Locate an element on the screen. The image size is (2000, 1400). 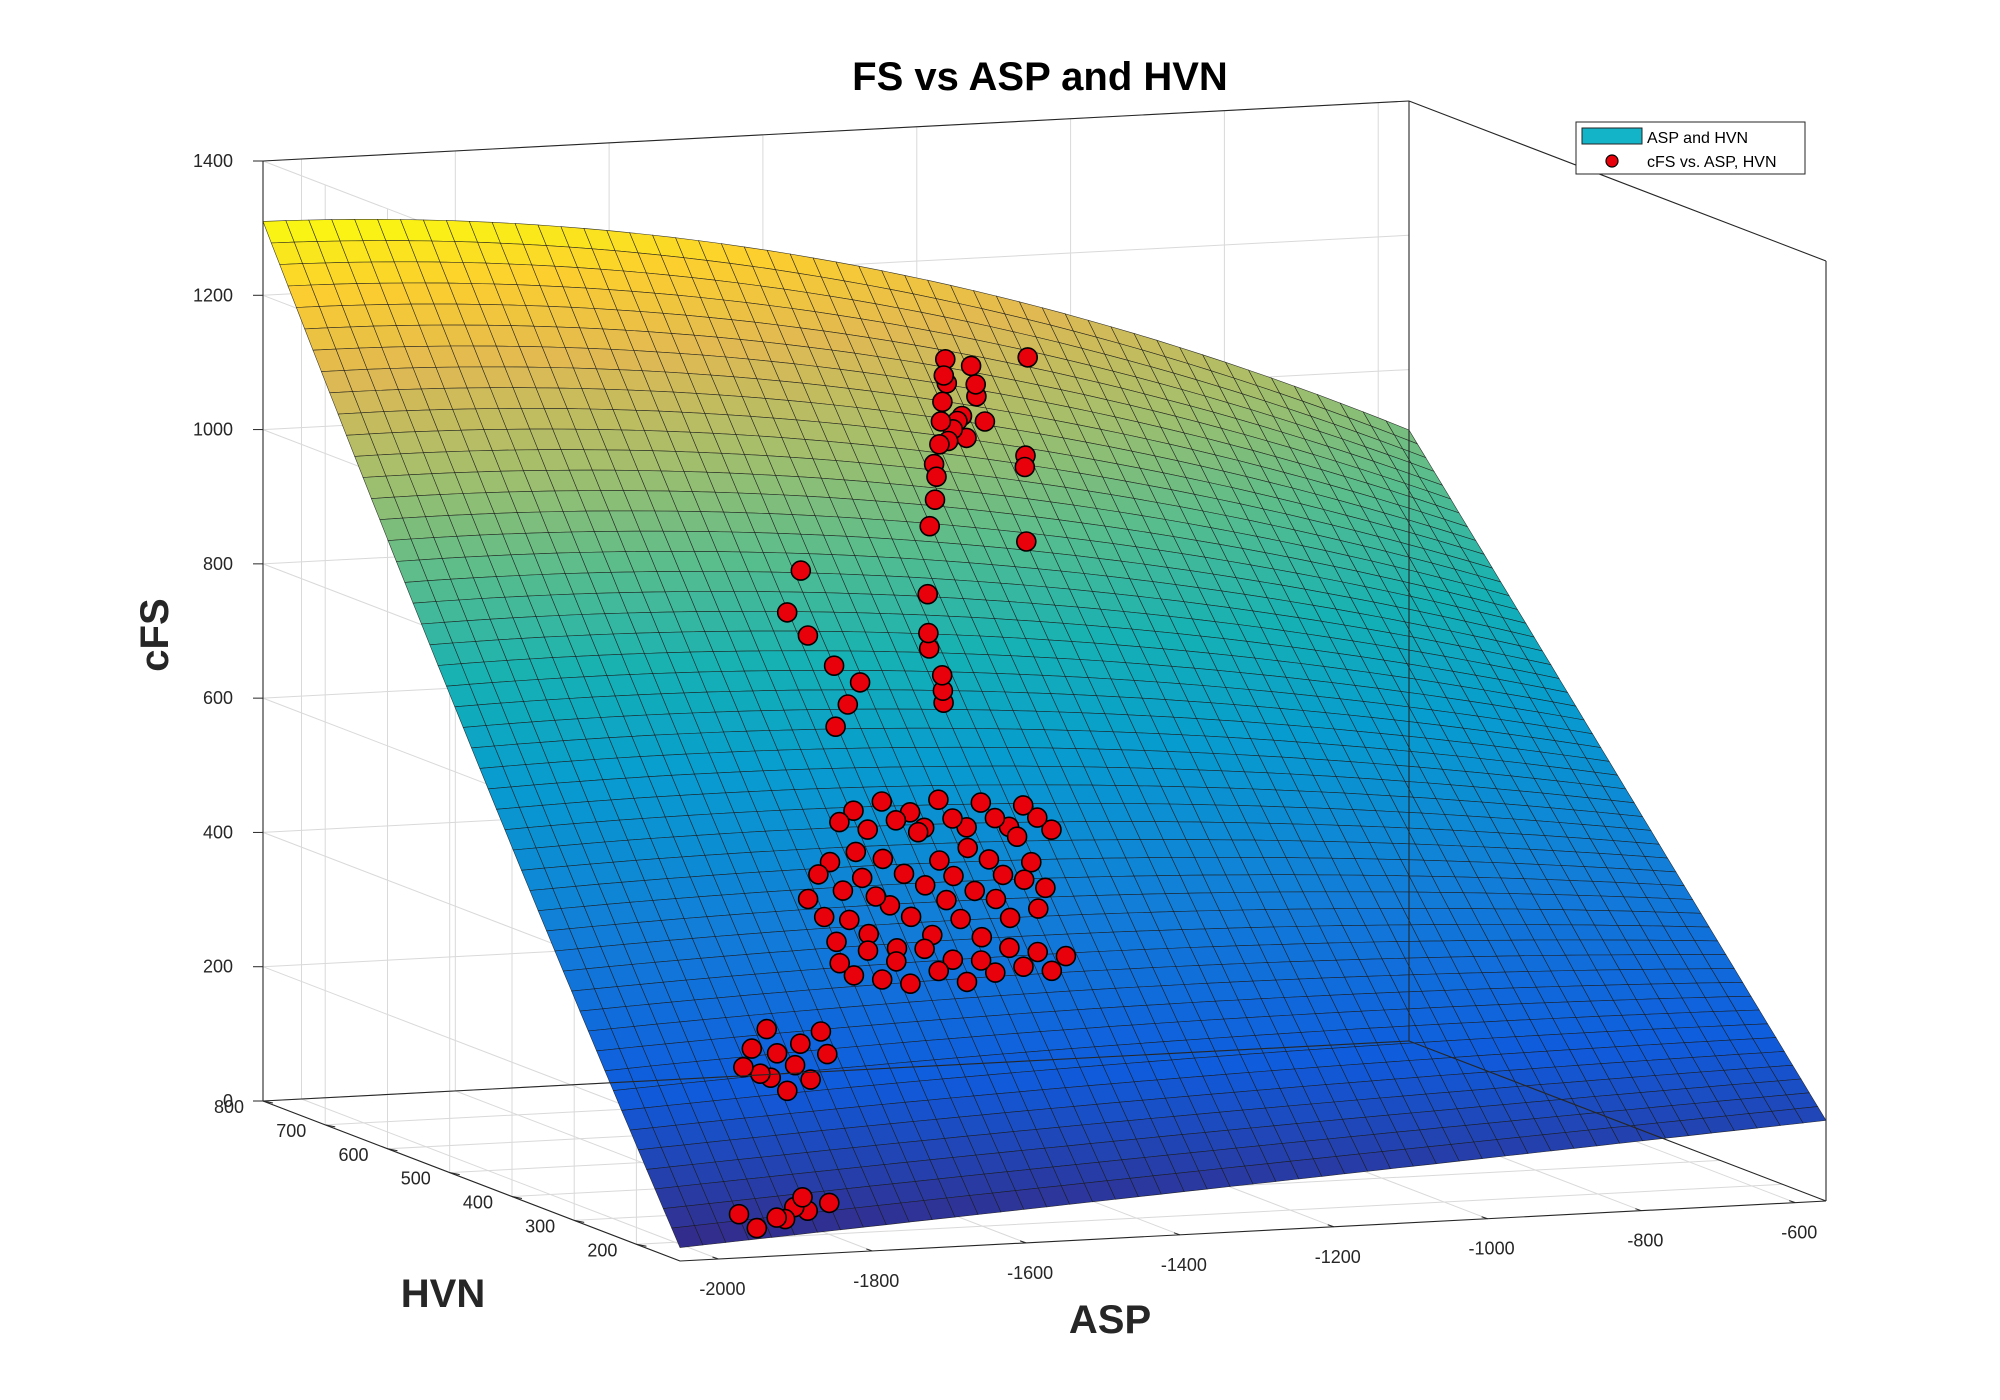
z-axis-title: cFS is located at coordinates (155, 634).